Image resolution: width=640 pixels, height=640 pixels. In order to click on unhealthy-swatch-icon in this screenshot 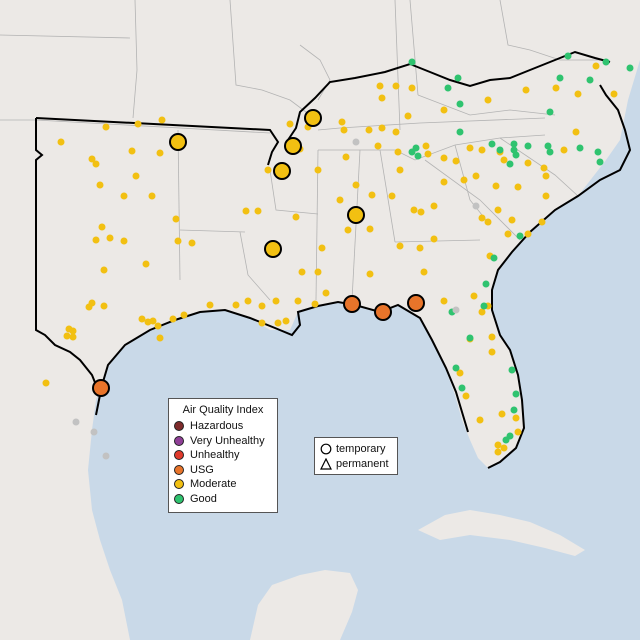, I will do `click(179, 455)`.